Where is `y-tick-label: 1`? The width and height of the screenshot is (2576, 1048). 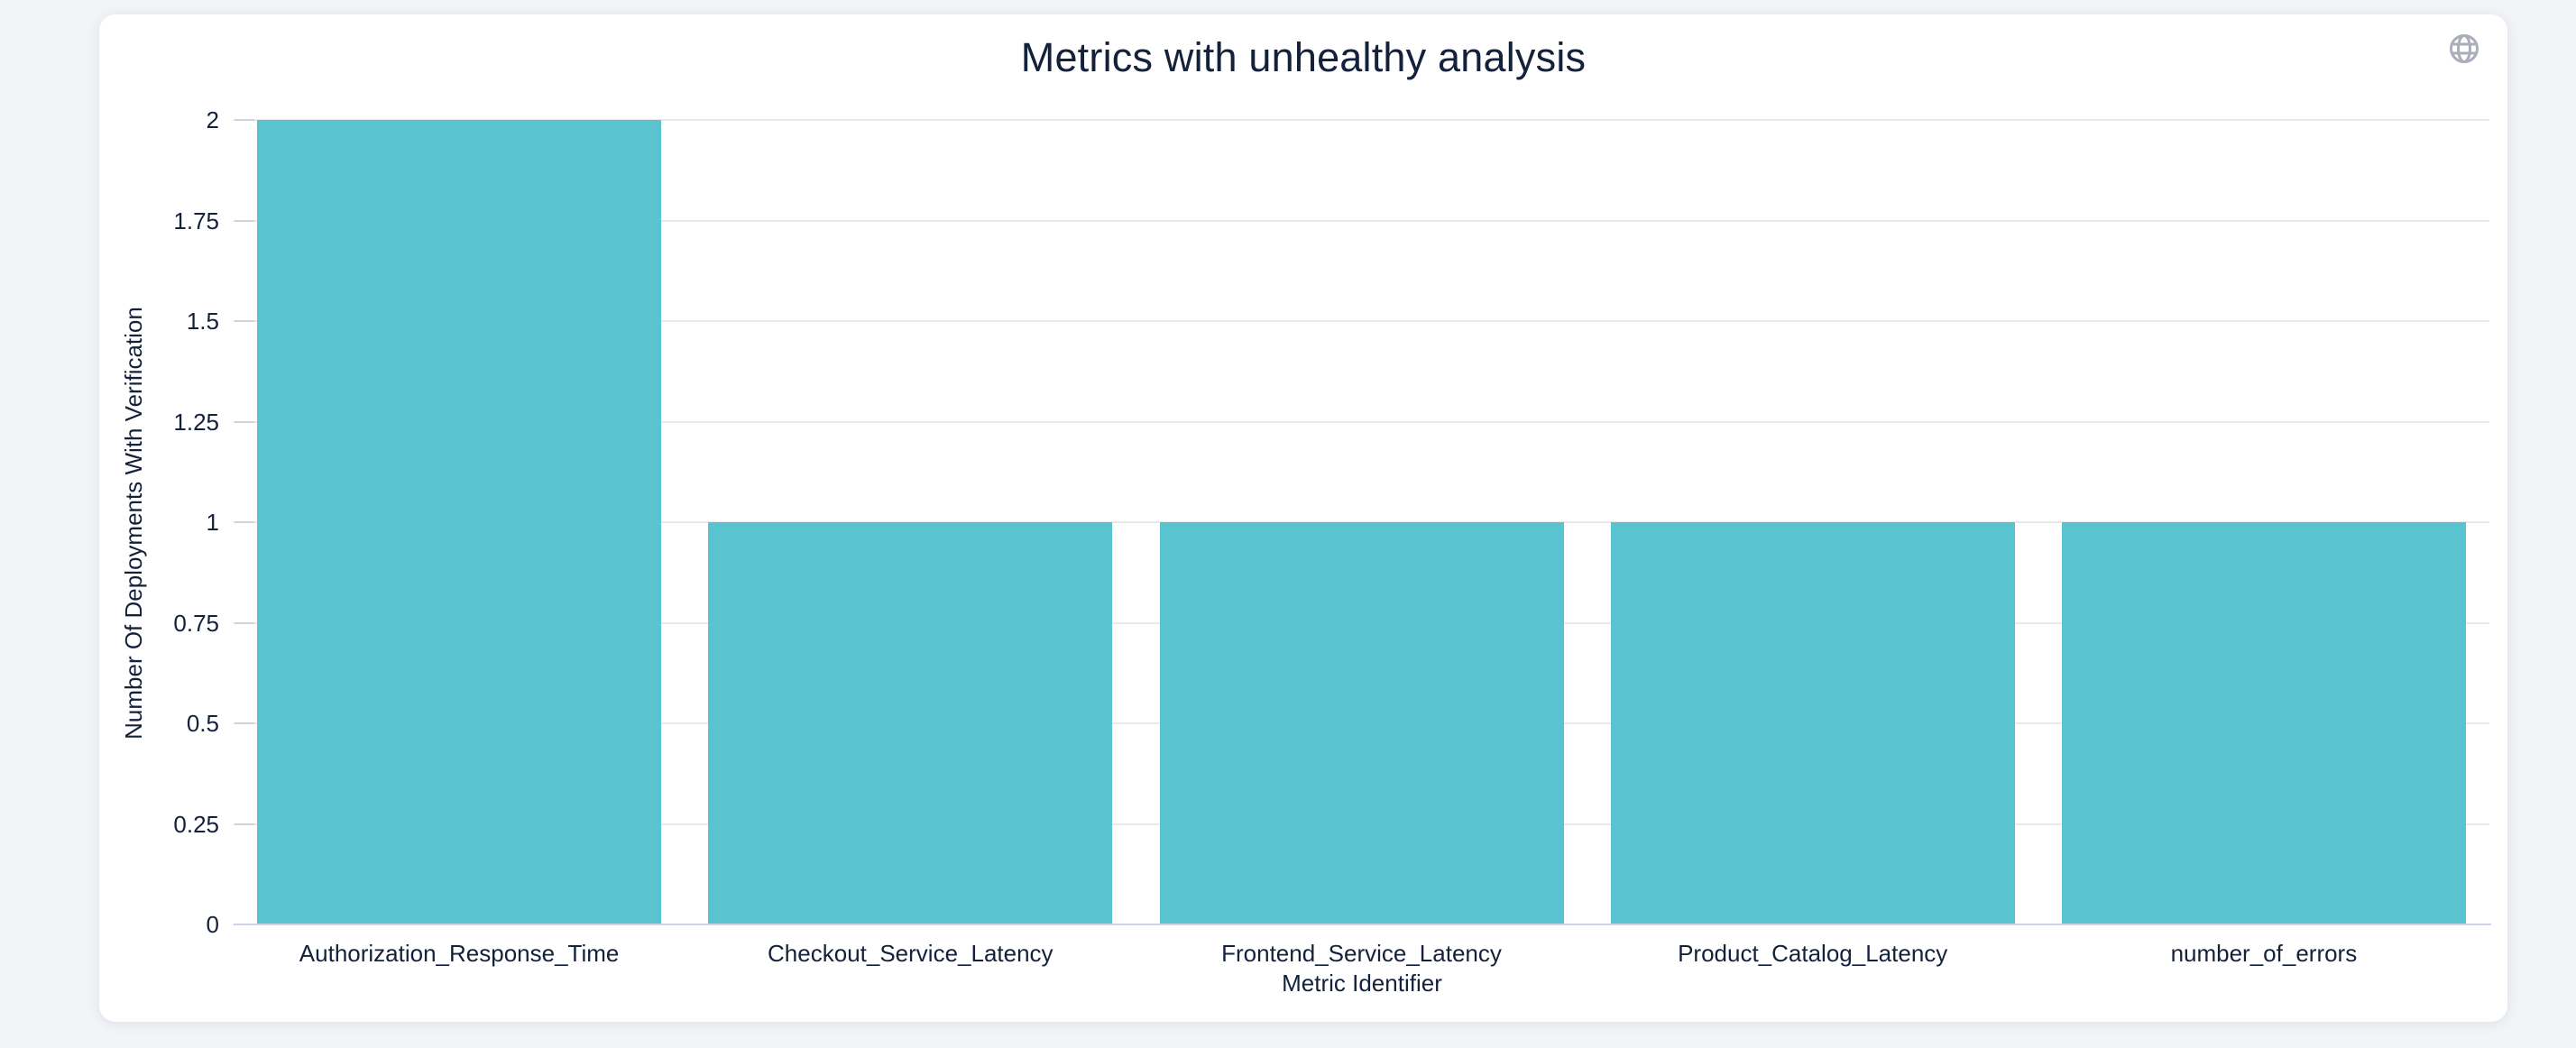 y-tick-label: 1 is located at coordinates (212, 523).